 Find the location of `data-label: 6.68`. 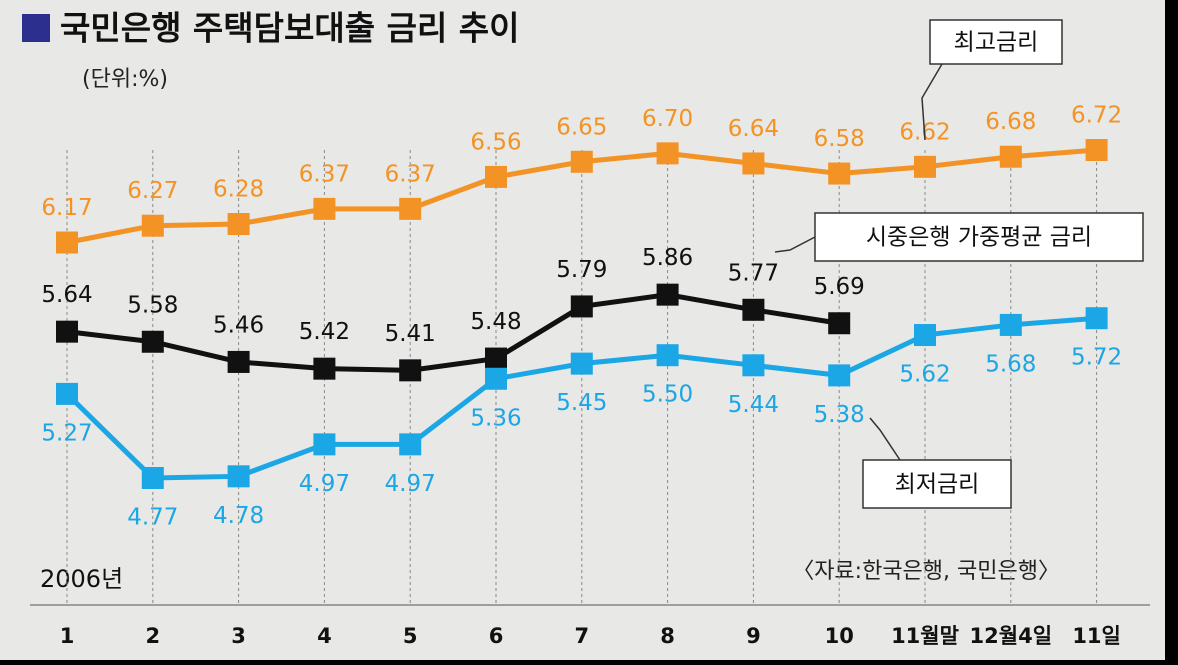

data-label: 6.68 is located at coordinates (1010, 122).